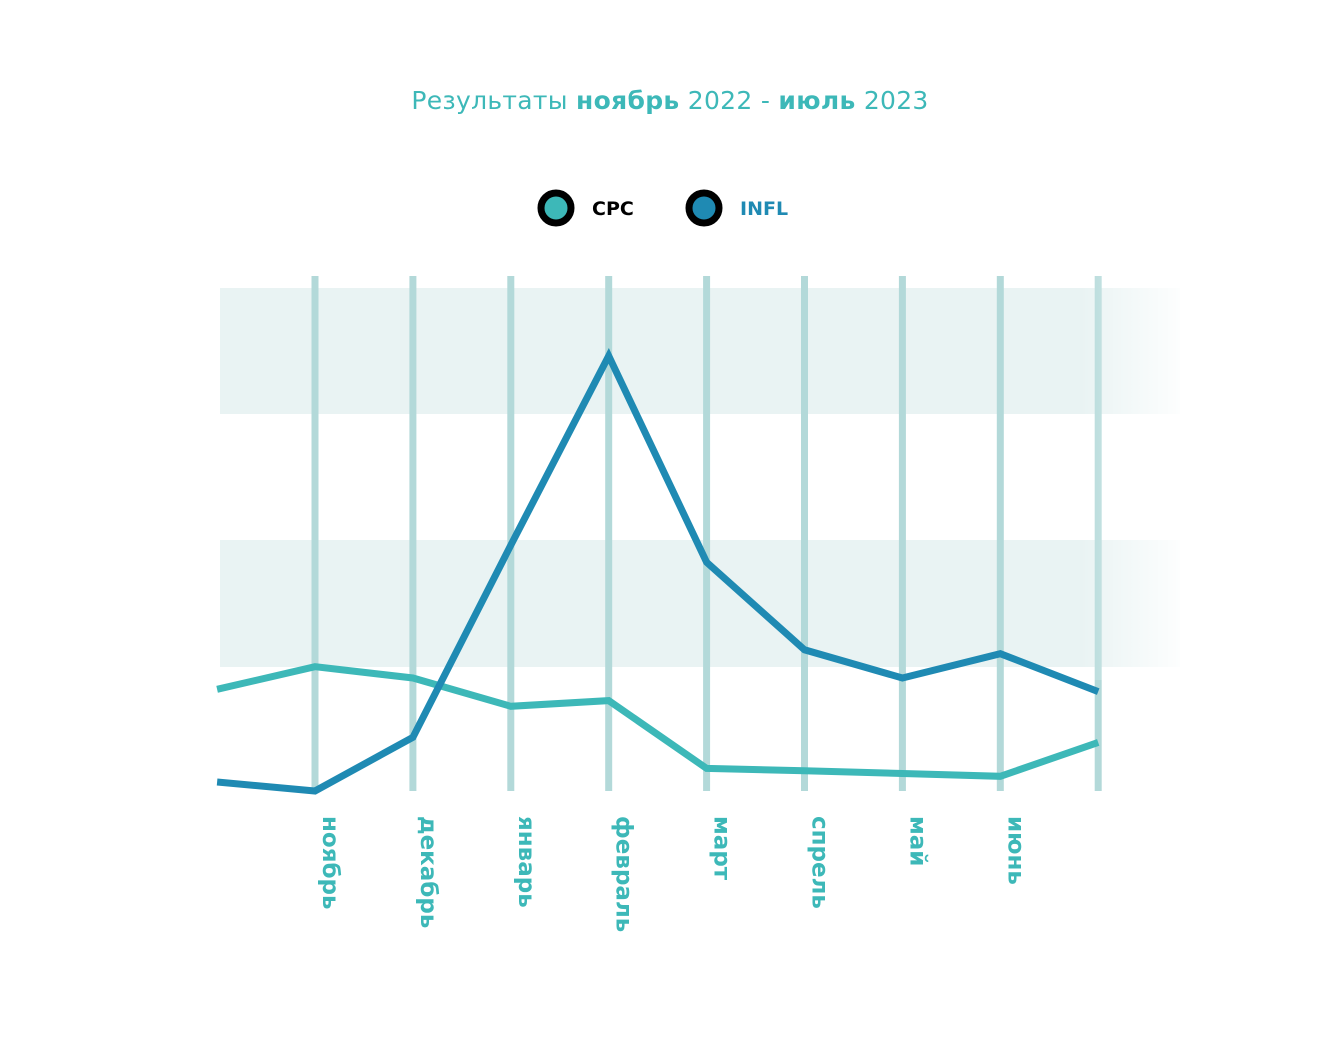 The width and height of the screenshot is (1340, 1047). Describe the element at coordinates (700, 603) in the screenshot. I see `band-lower` at that location.